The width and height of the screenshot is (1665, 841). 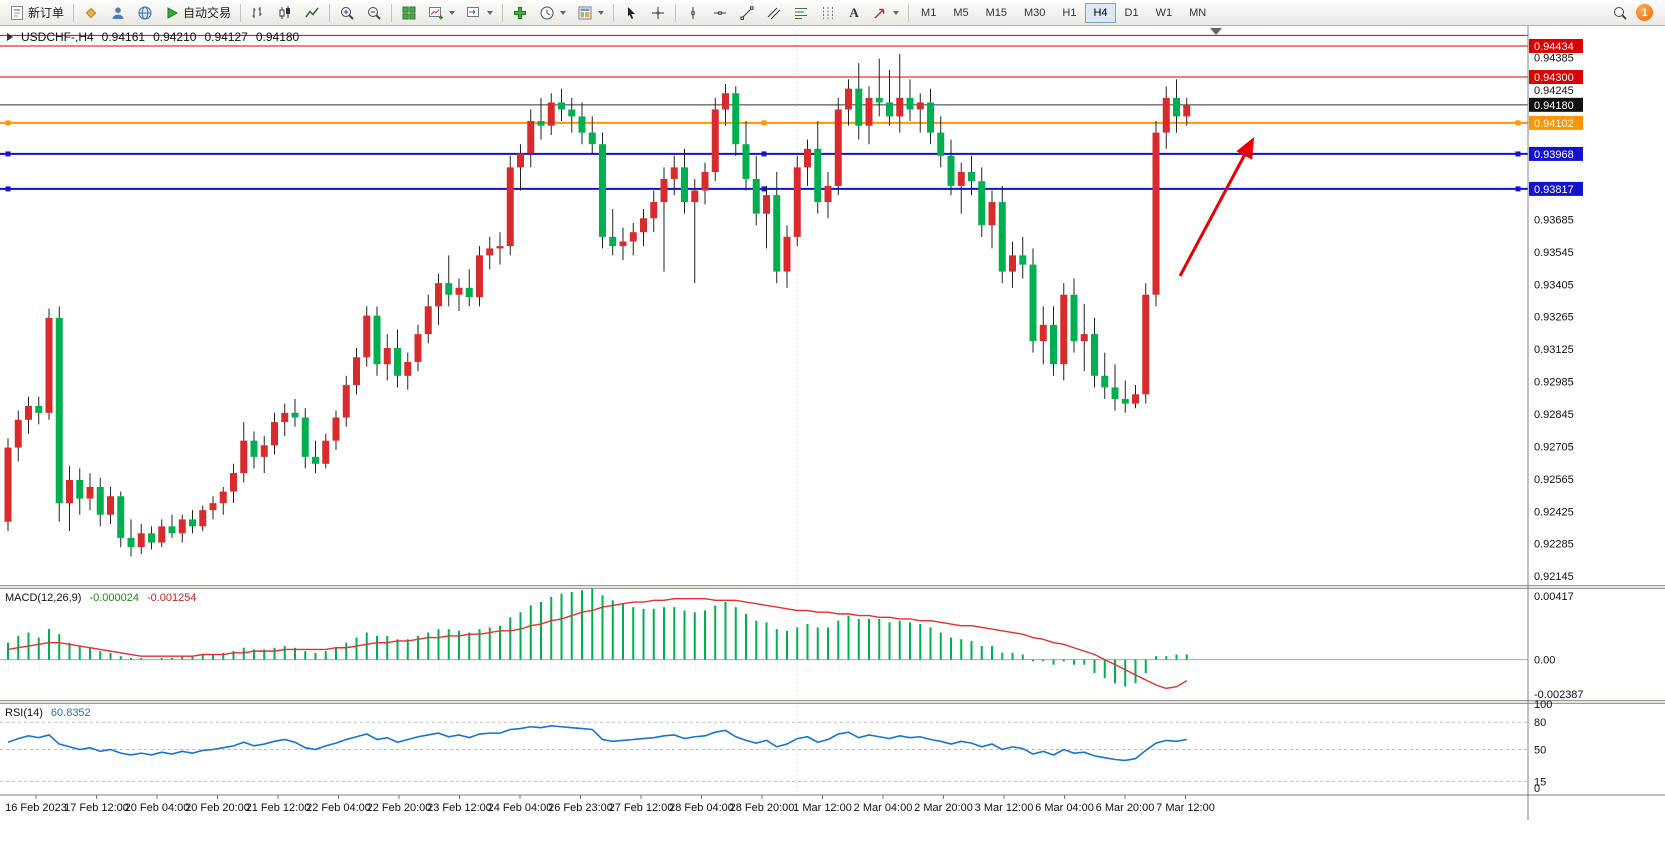 I want to click on macd-label: MACD(12,26,9) -0.000024 -0.001254, so click(x=101, y=598).